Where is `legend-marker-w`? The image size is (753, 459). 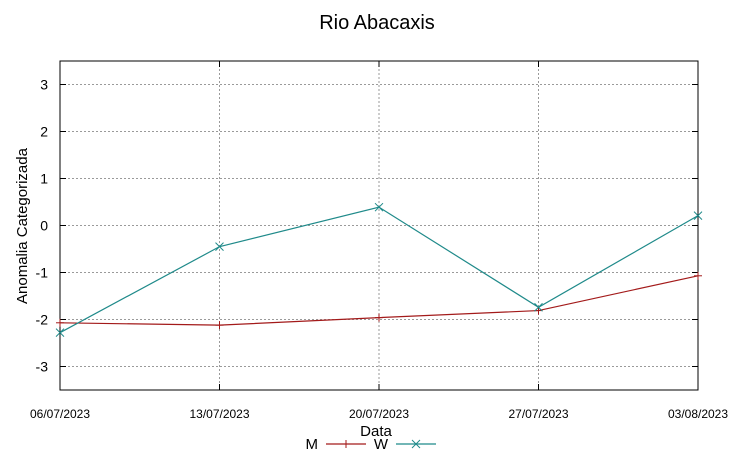
legend-marker-w is located at coordinates (416, 444).